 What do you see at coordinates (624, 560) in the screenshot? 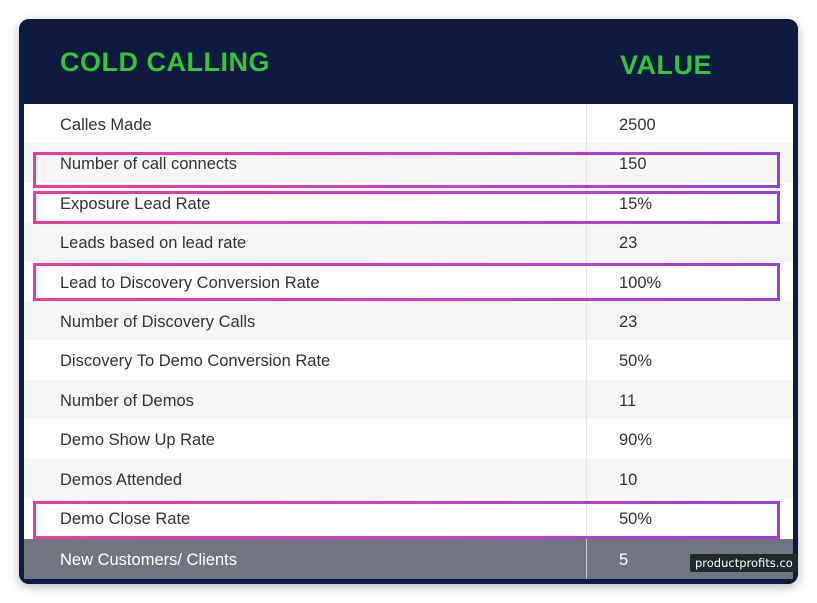
I see `total-value: 5` at bounding box center [624, 560].